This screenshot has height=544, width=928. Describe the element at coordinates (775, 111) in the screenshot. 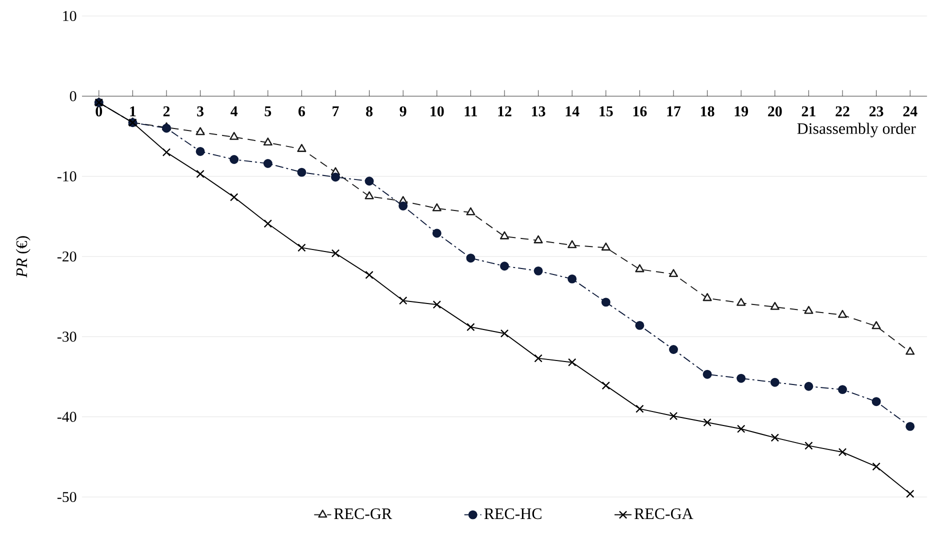

I see `x-tick-label: 20` at that location.